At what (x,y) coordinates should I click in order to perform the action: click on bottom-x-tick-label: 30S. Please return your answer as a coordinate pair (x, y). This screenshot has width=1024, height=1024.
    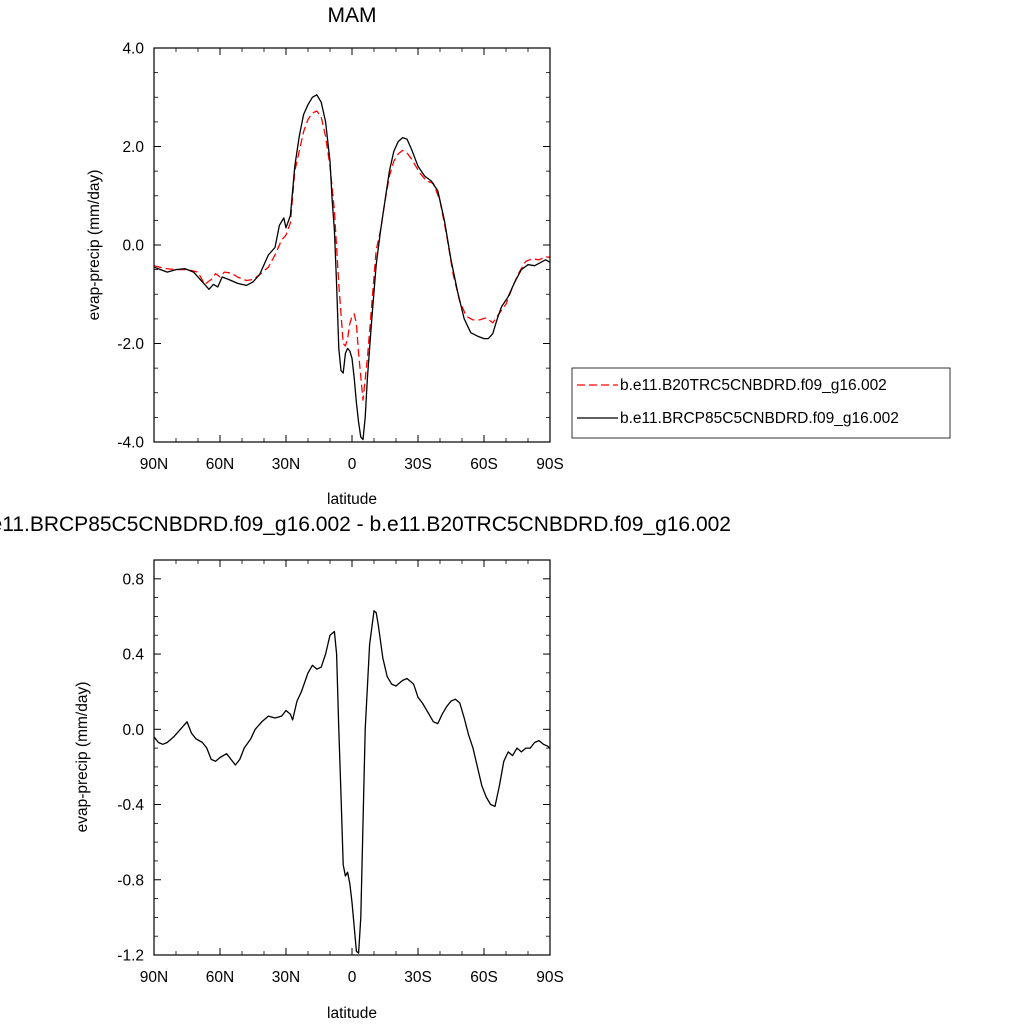
    Looking at the image, I should click on (418, 977).